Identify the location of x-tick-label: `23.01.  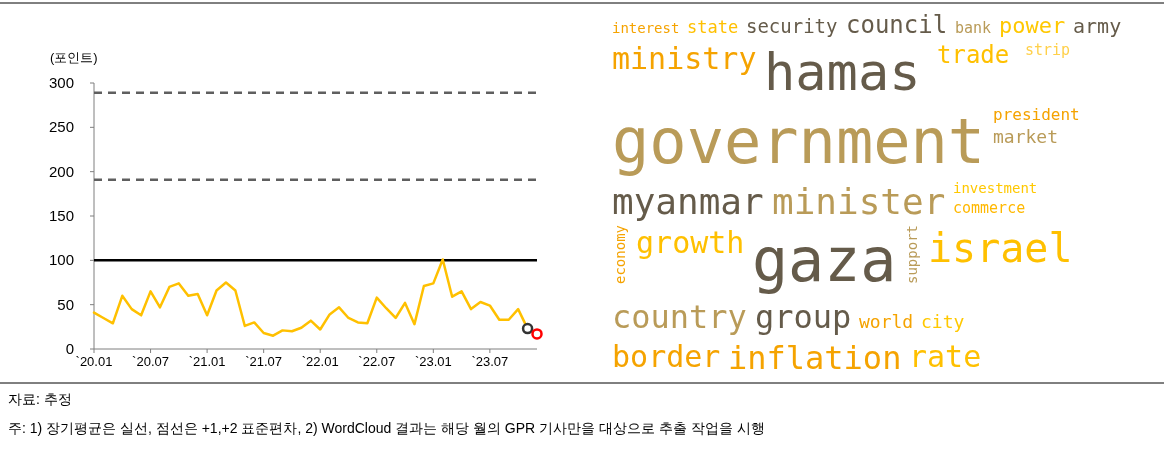
(433, 361).